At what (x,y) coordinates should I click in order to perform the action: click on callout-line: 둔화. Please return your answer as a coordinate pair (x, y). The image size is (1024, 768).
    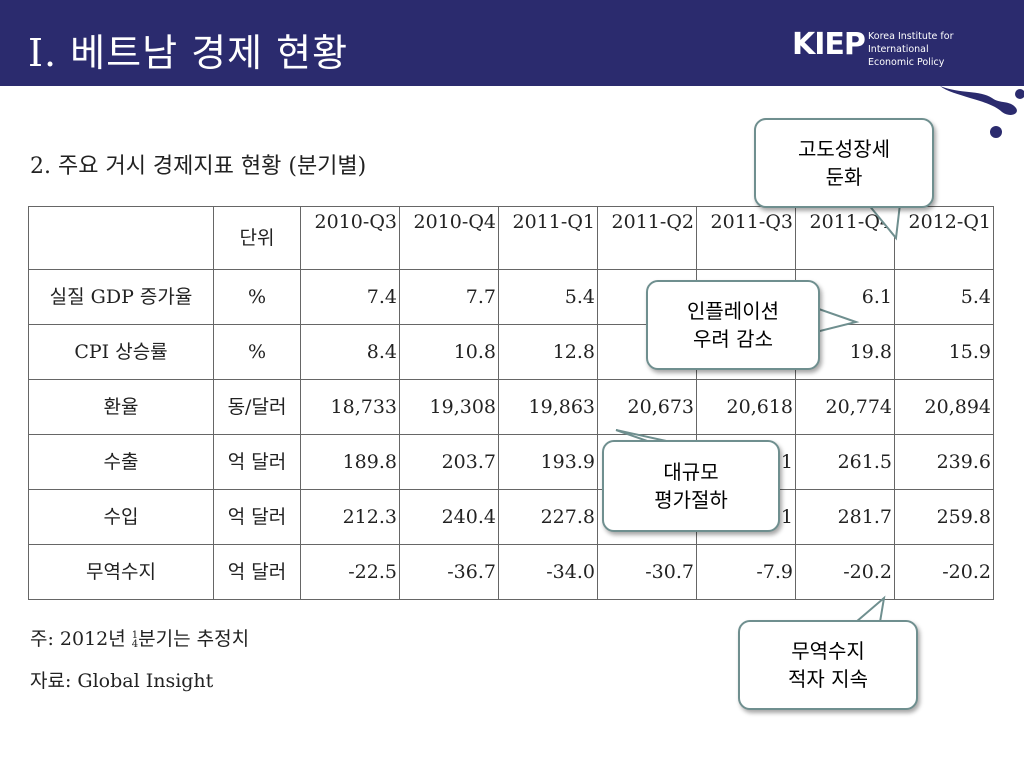
    Looking at the image, I should click on (844, 177).